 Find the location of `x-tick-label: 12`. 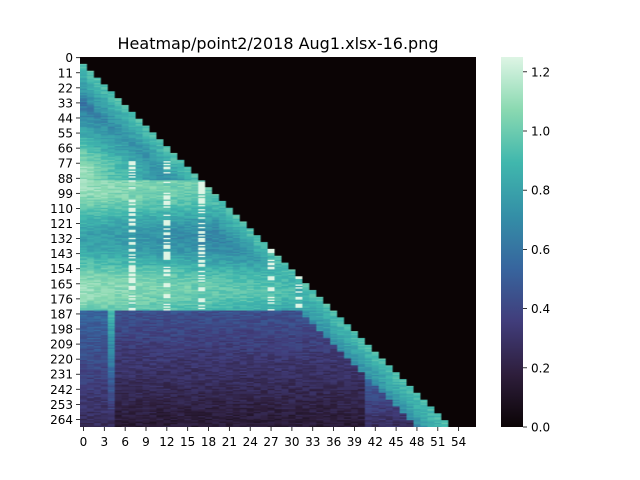

x-tick-label: 12 is located at coordinates (166, 442).